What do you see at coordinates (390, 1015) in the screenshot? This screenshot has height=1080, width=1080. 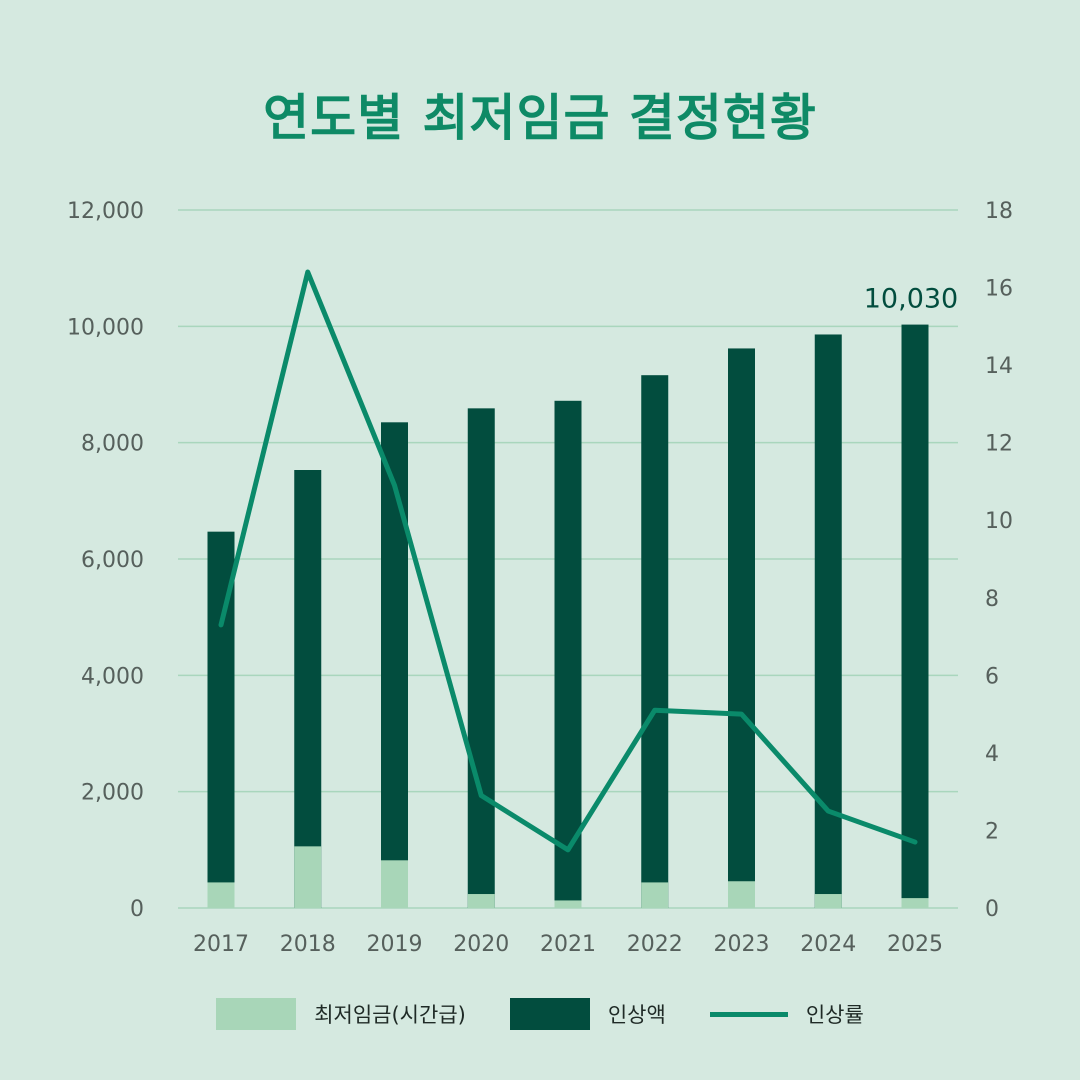 I see `legend-label-wage: 최저임금(시간급)` at bounding box center [390, 1015].